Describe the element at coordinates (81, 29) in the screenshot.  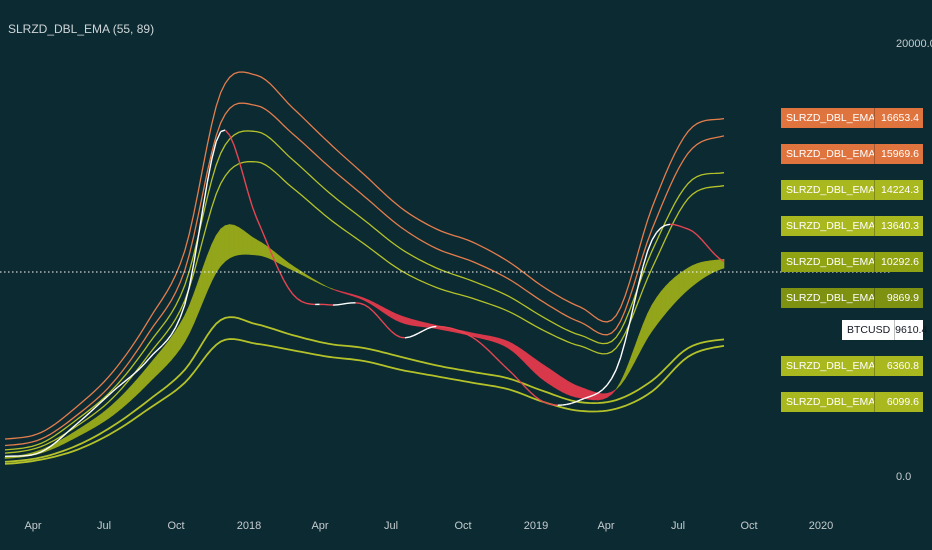
I see `study-title: SLRZD_DBL_EMA (55, 89)` at that location.